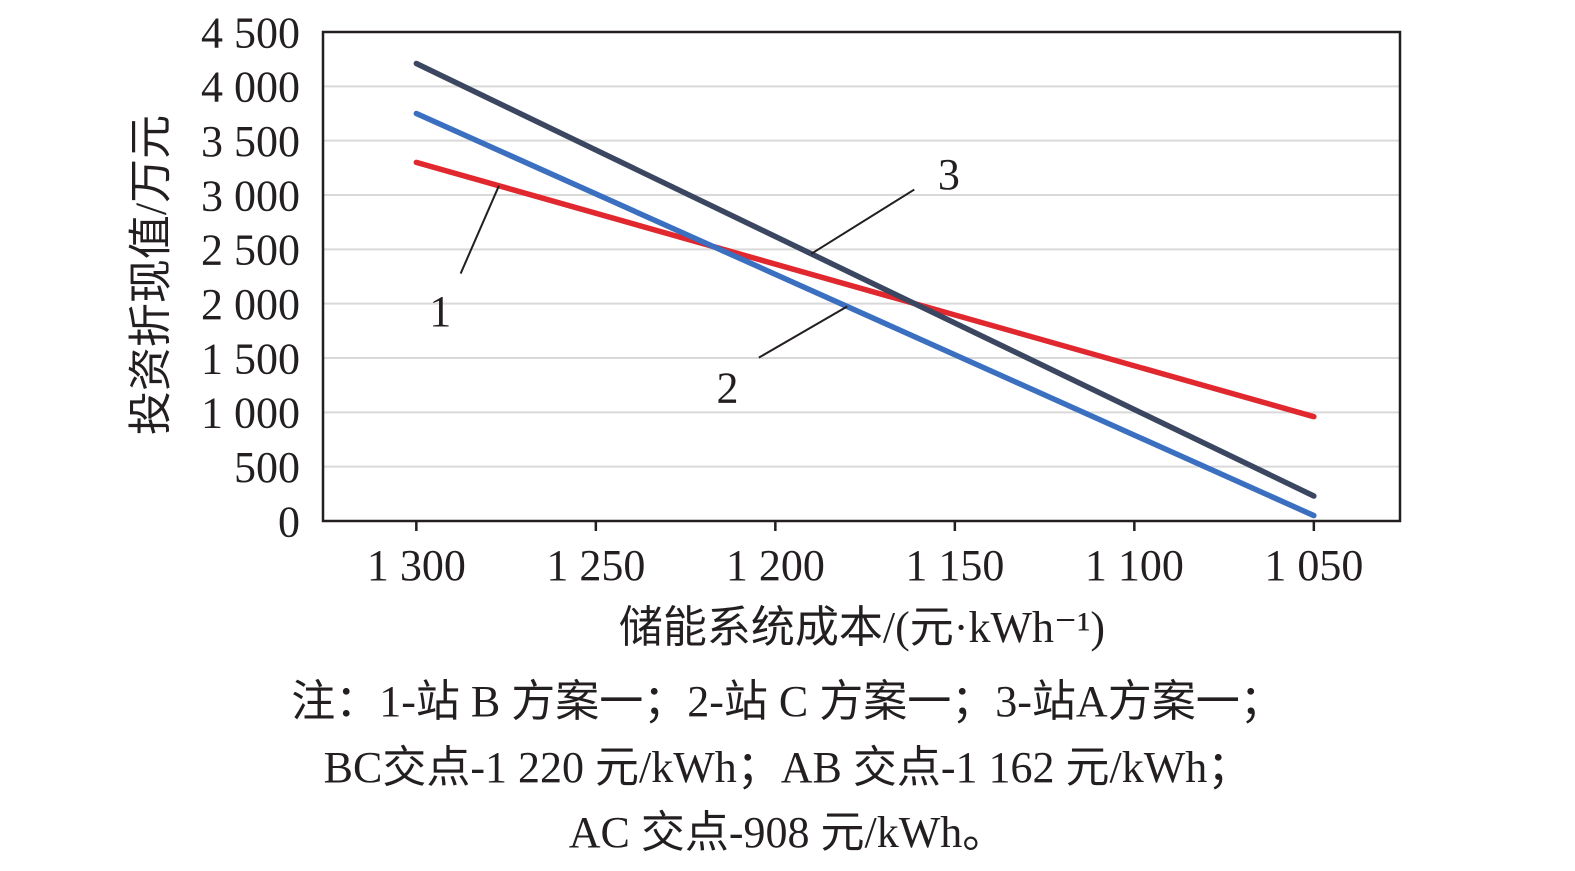 The height and width of the screenshot is (871, 1575). Describe the element at coordinates (694, 281) in the screenshot. I see `series-annotations: 1 2 3` at that location.